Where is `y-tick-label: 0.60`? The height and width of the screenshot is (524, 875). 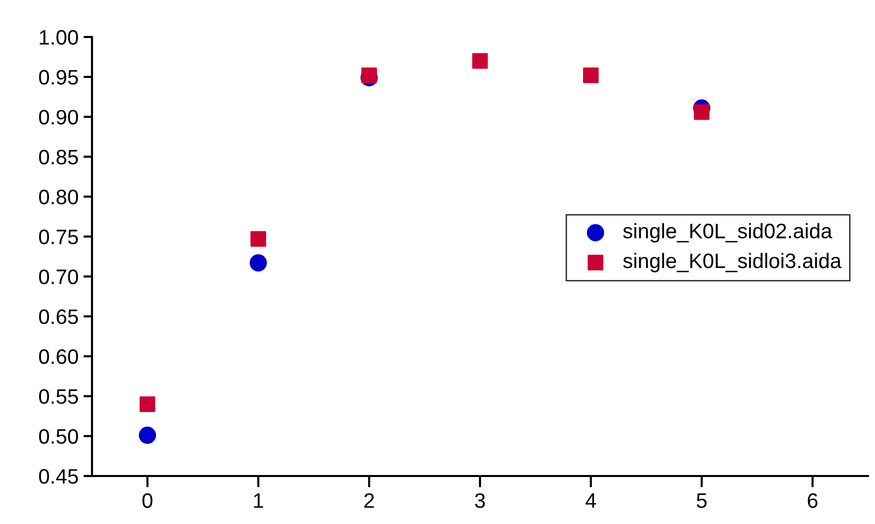 y-tick-label: 0.60 is located at coordinates (58, 356).